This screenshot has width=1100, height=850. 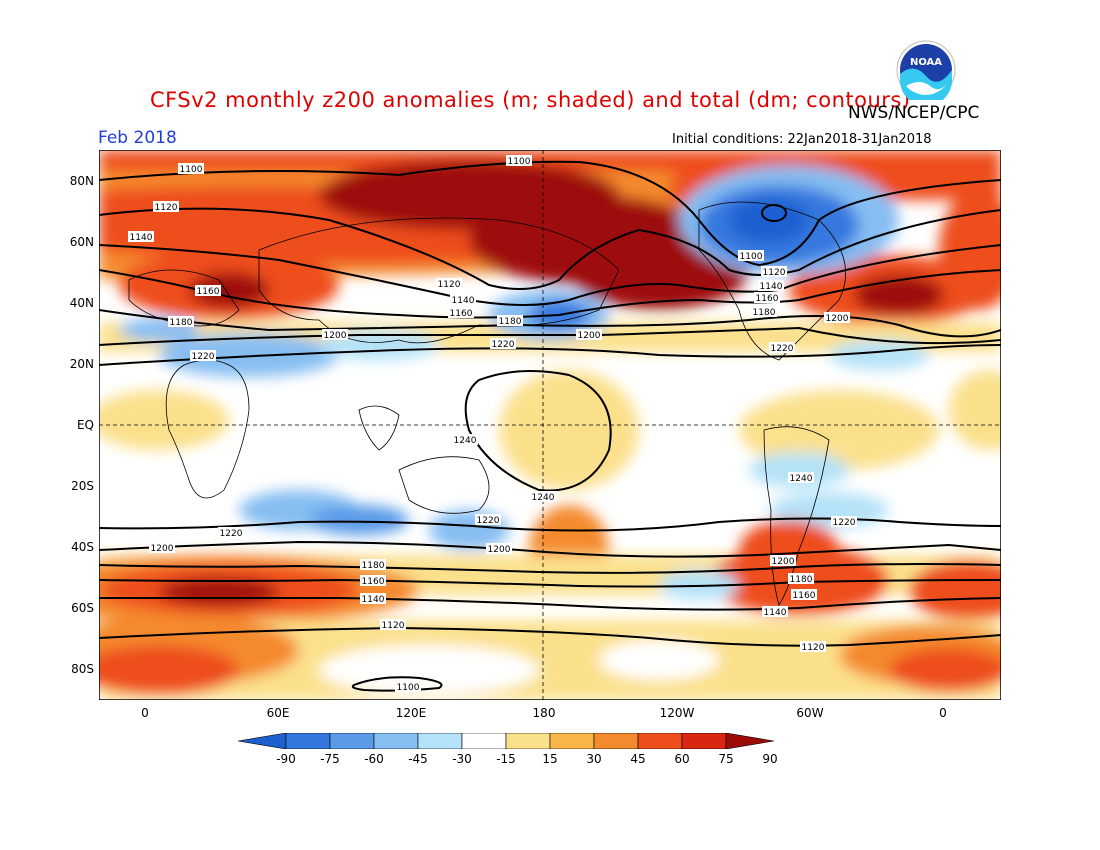 I want to click on lon-label-180: 180, so click(x=544, y=713).